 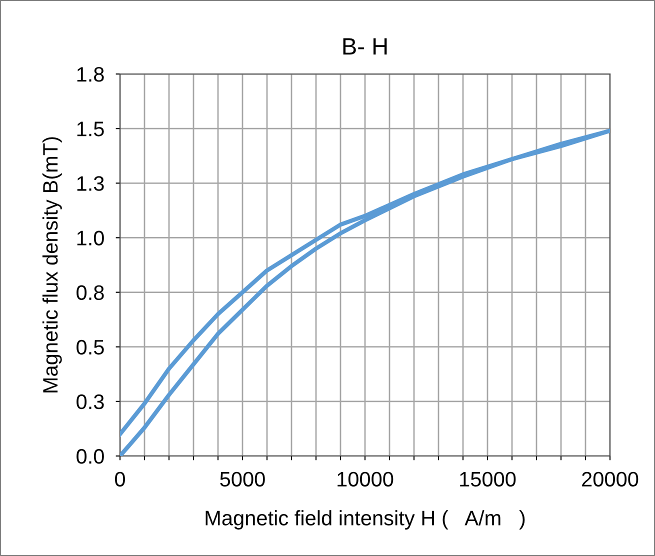 I want to click on y-tick-label: 1.8, so click(x=90, y=74).